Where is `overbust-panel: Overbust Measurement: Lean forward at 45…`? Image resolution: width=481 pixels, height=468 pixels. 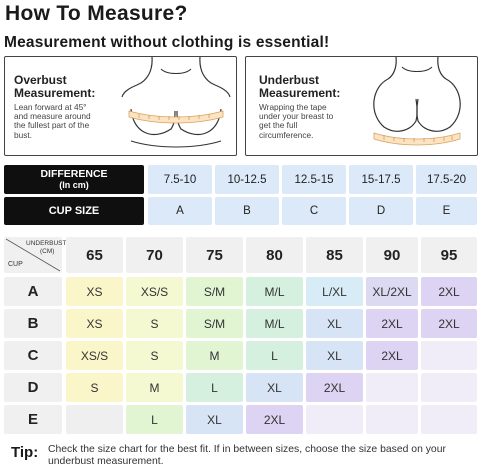 overbust-panel: Overbust Measurement: Lean forward at 45… is located at coordinates (120, 106).